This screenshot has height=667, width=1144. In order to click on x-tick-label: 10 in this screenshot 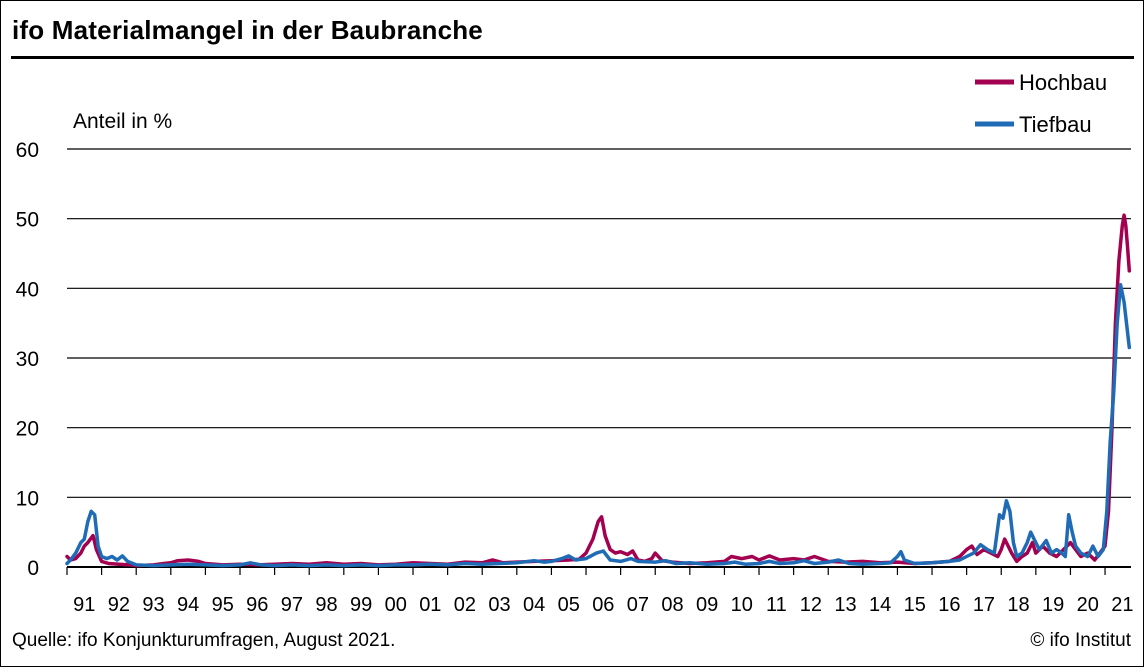, I will do `click(742, 605)`.